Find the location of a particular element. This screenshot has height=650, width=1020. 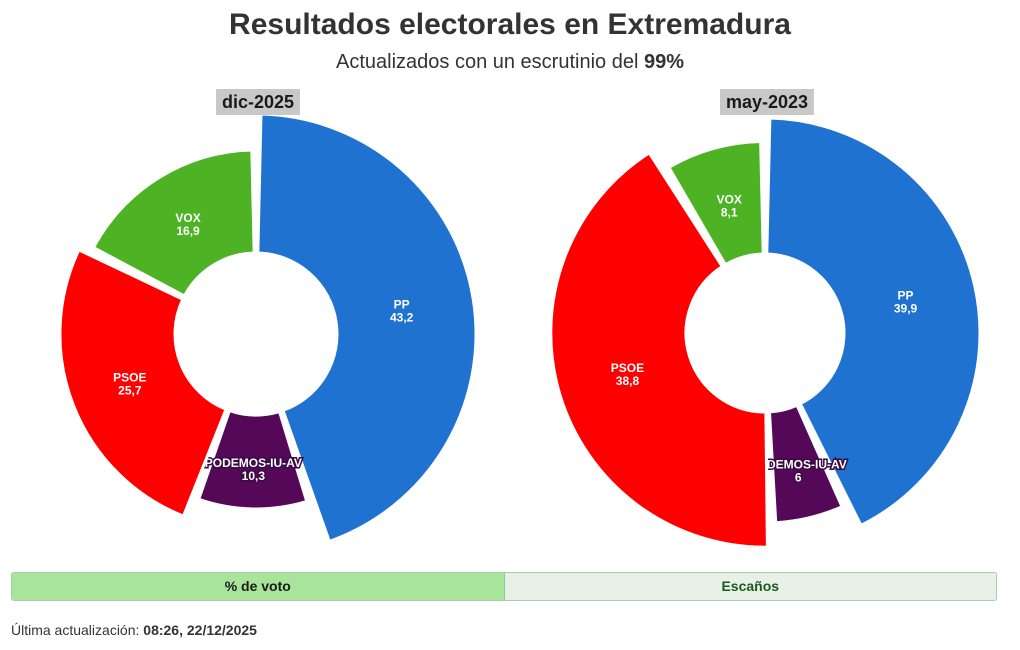

slice-value-pp: 43,2 is located at coordinates (402, 318).